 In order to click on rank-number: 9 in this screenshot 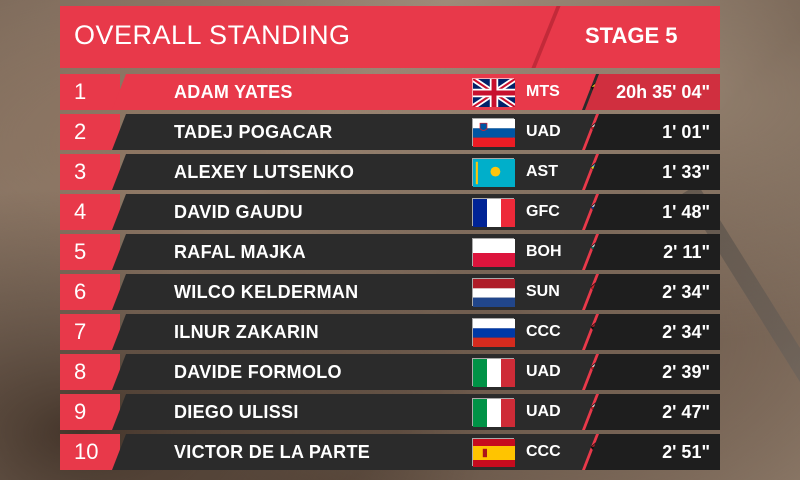, I will do `click(90, 412)`.